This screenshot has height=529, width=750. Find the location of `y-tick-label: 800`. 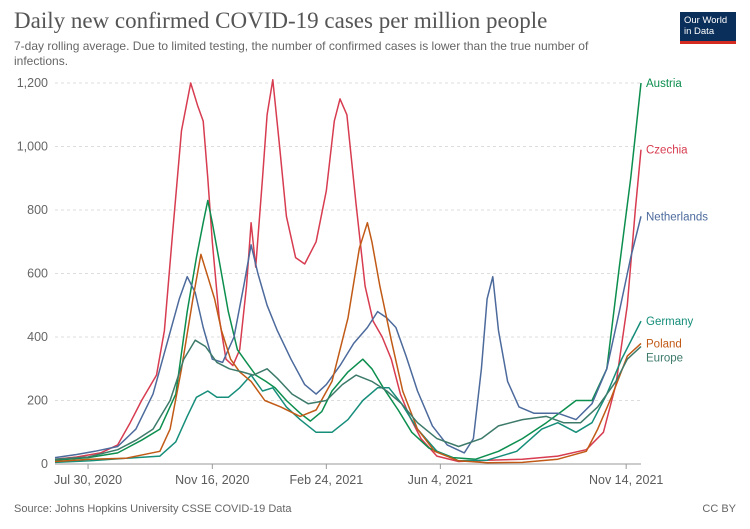

y-tick-label: 800 is located at coordinates (37, 210).